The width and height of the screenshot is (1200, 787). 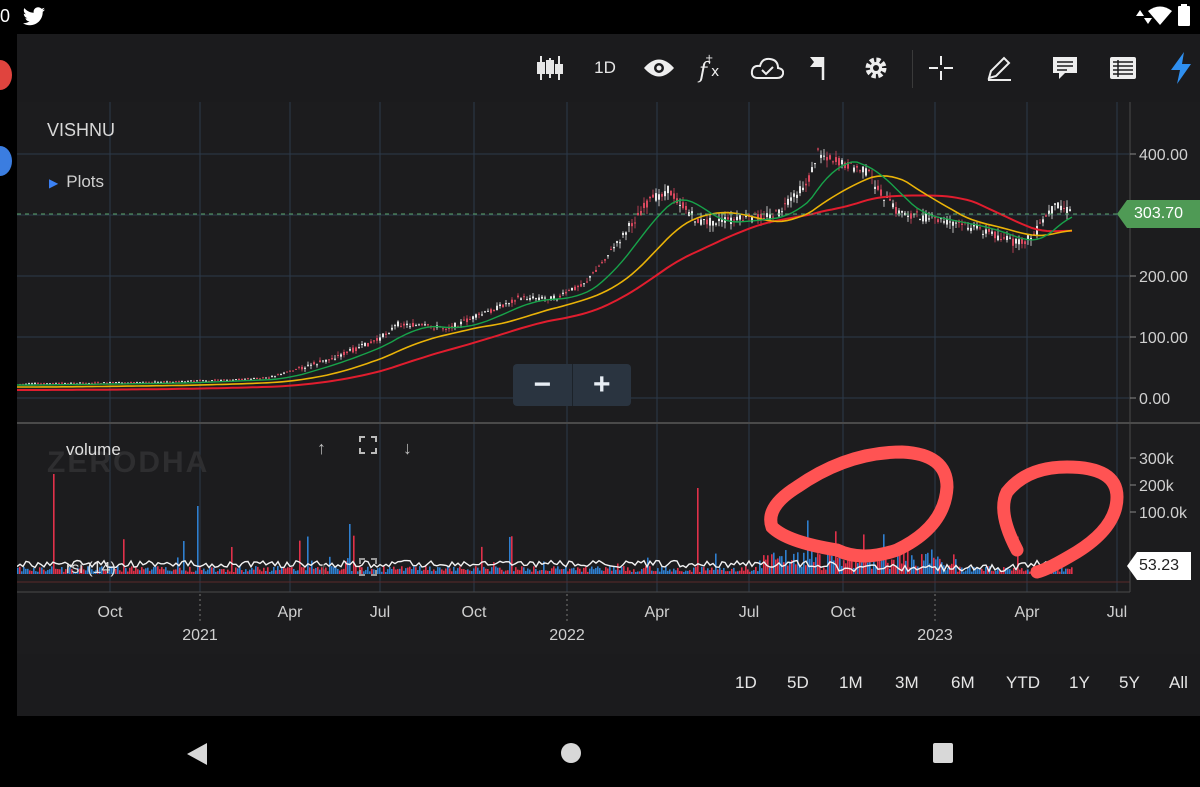 I want to click on range-5d-button: 5D, so click(x=798, y=682).